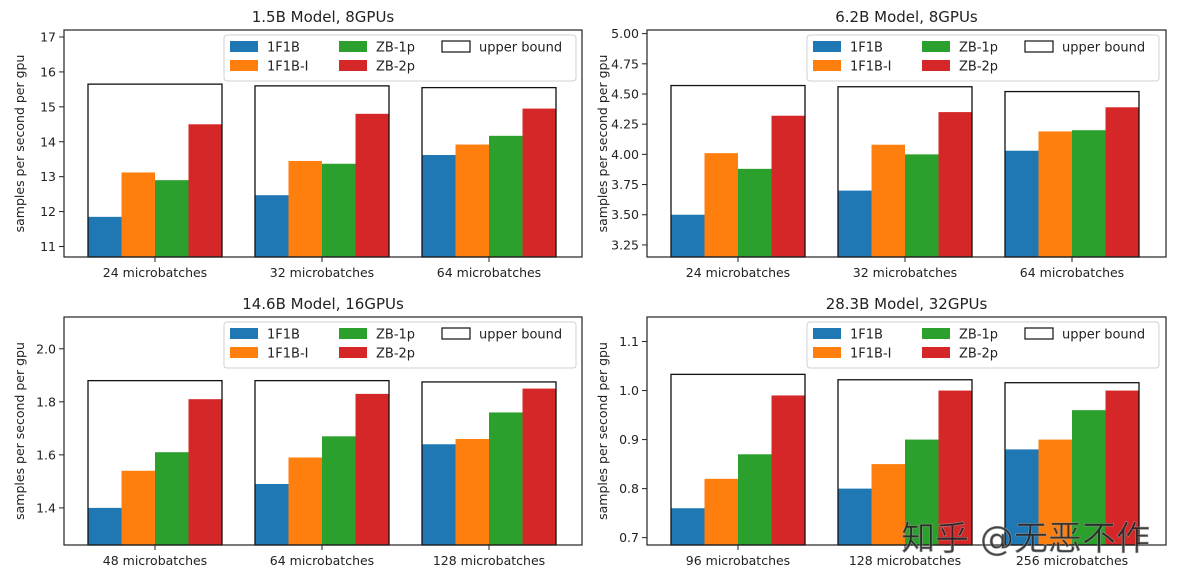 This screenshot has width=1180, height=586. What do you see at coordinates (48, 211) in the screenshot?
I see `y-tick-label: 12` at bounding box center [48, 211].